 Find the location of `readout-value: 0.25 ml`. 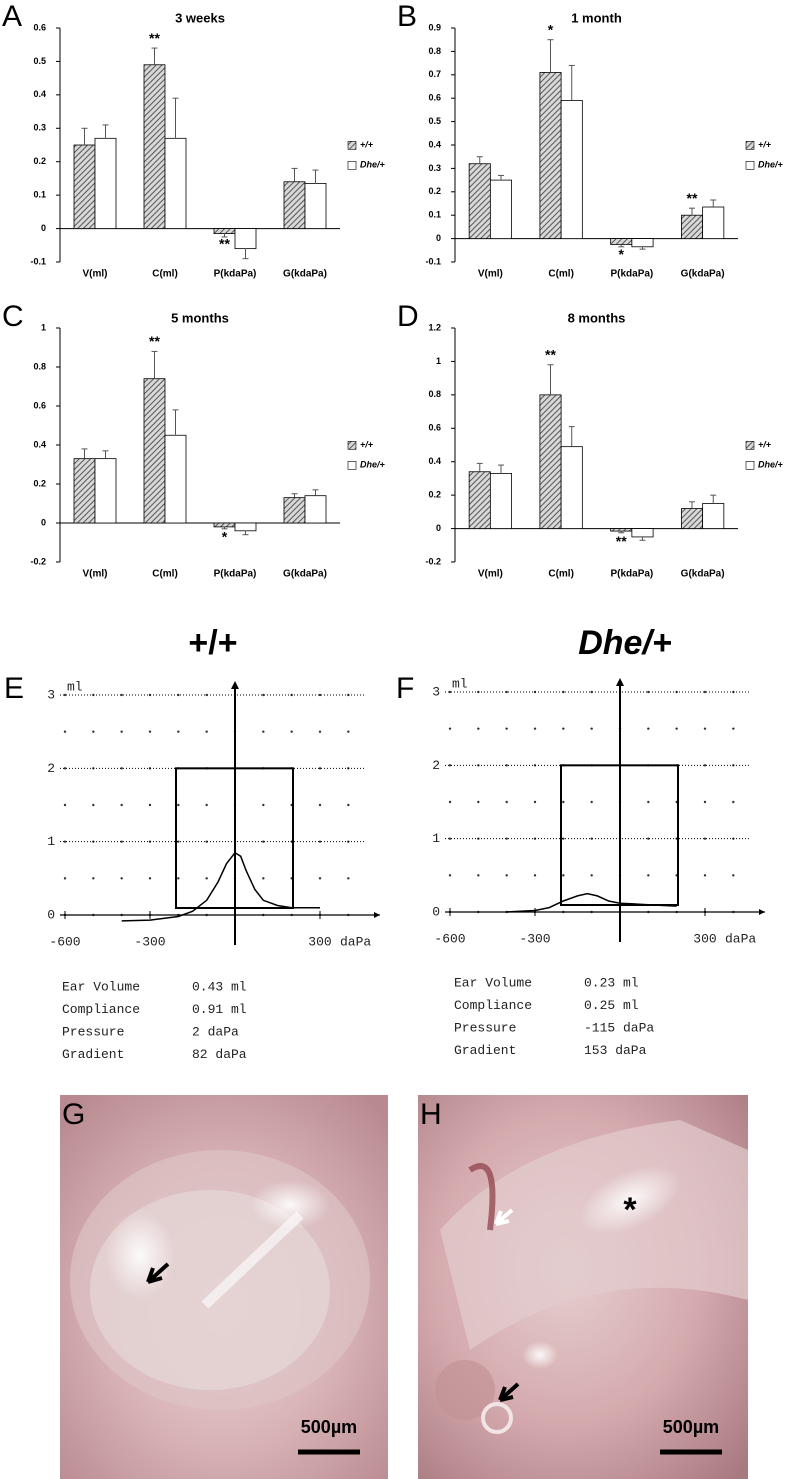

readout-value: 0.25 ml is located at coordinates (611, 1005).